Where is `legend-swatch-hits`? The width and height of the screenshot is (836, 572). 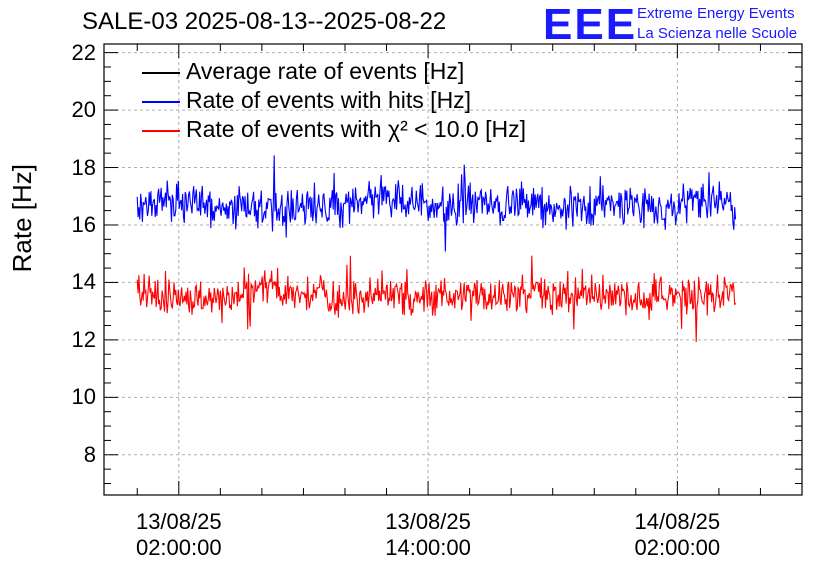
legend-swatch-hits is located at coordinates (161, 102).